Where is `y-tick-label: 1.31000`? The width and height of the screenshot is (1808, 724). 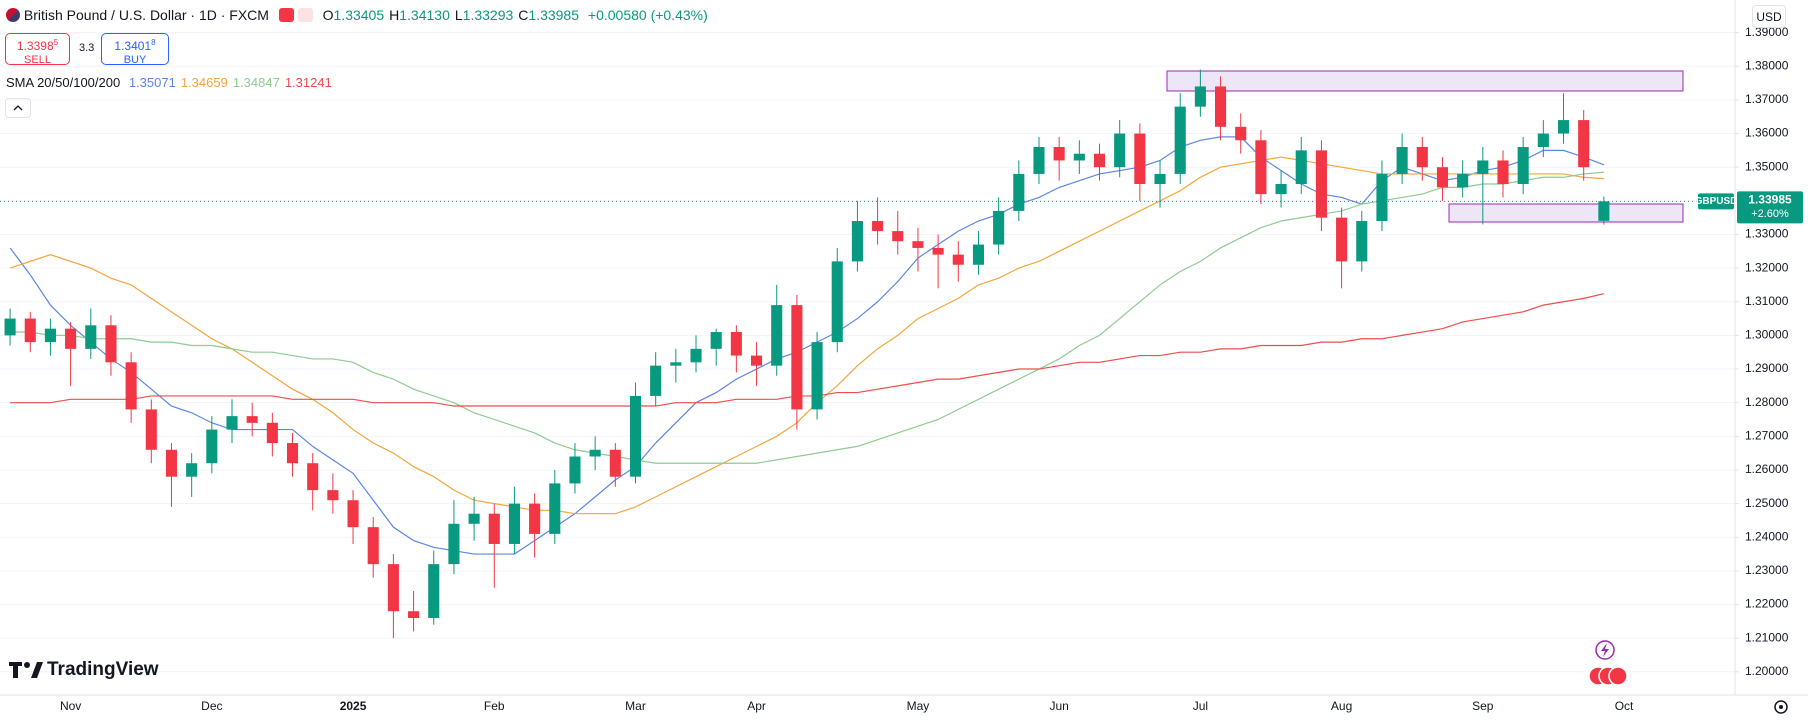
y-tick-label: 1.31000 is located at coordinates (1767, 301).